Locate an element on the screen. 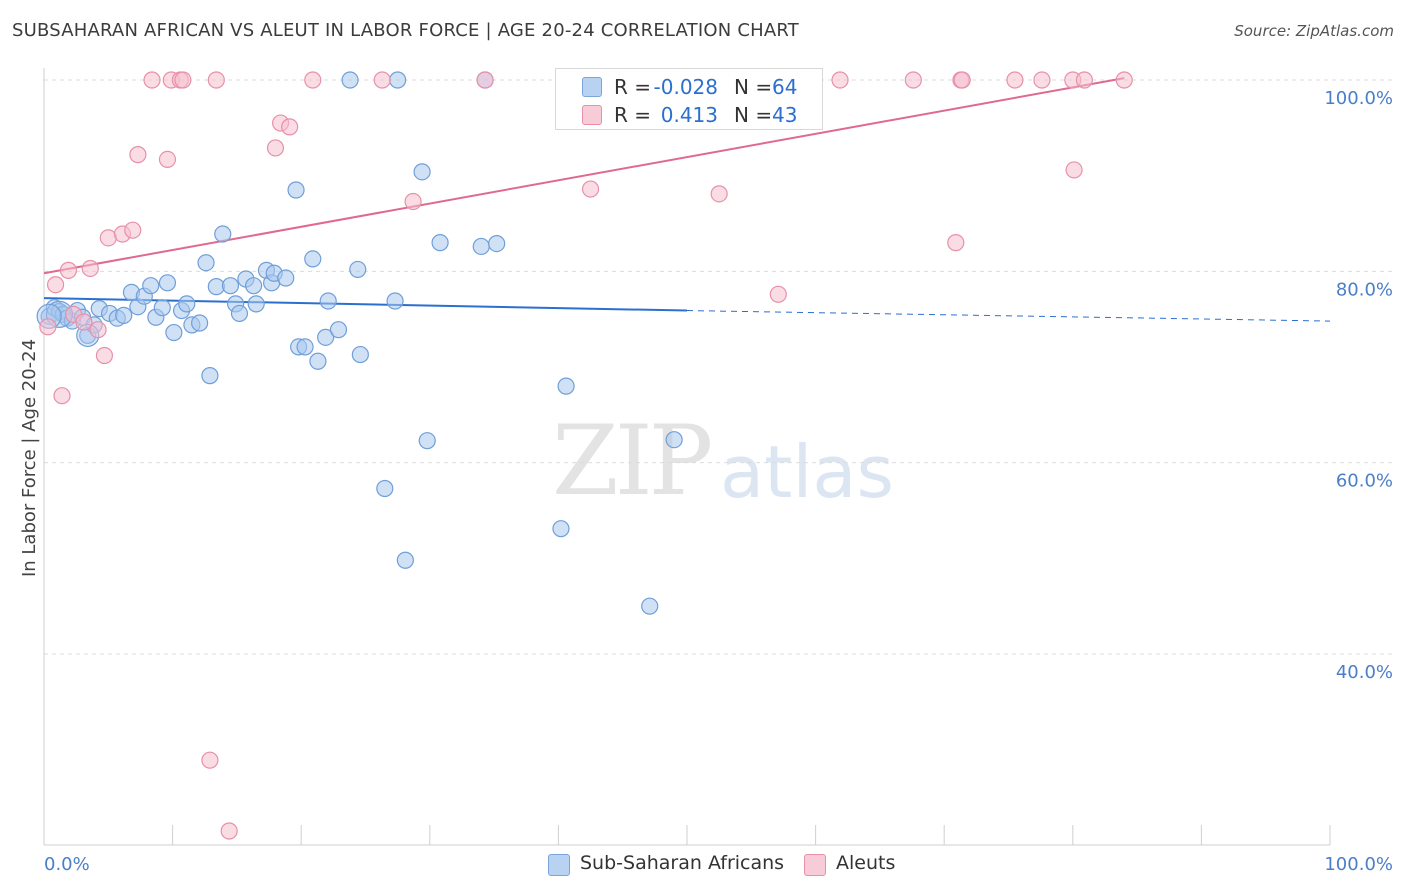  legend-r-value: 0.413 is located at coordinates (689, 115).